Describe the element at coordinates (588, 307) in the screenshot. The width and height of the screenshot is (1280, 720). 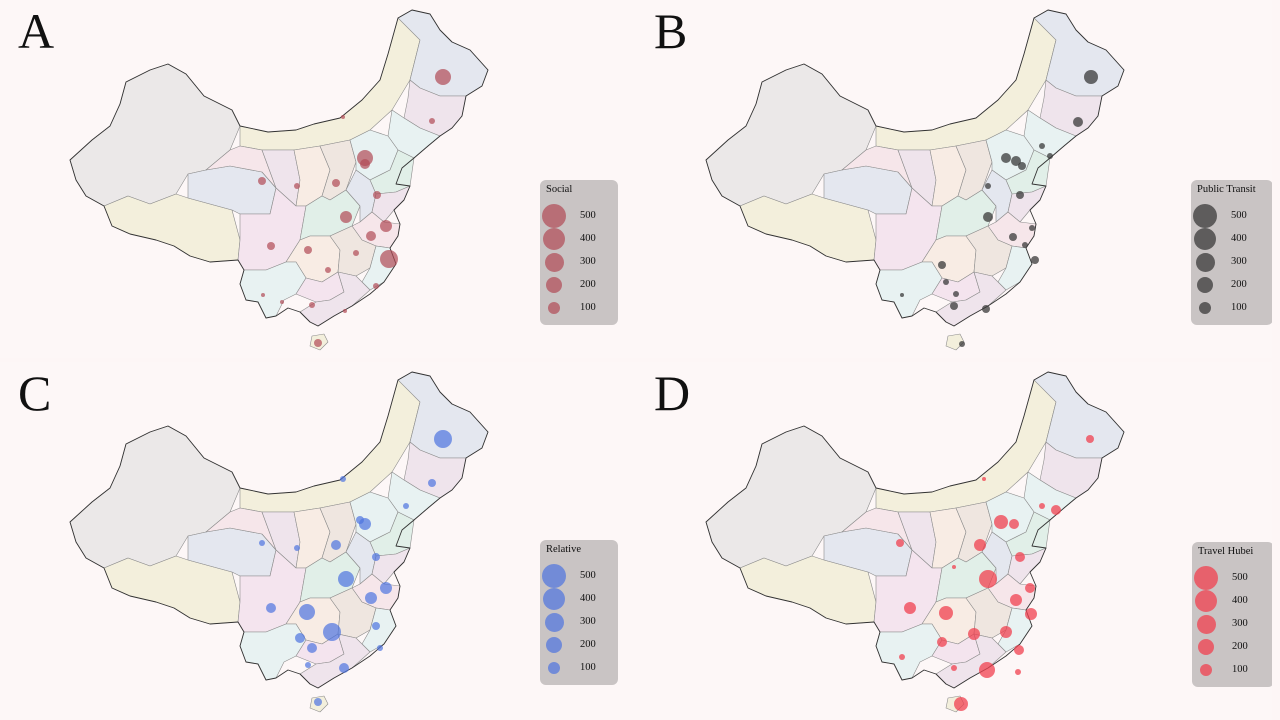
I see `legend-value: 100` at that location.